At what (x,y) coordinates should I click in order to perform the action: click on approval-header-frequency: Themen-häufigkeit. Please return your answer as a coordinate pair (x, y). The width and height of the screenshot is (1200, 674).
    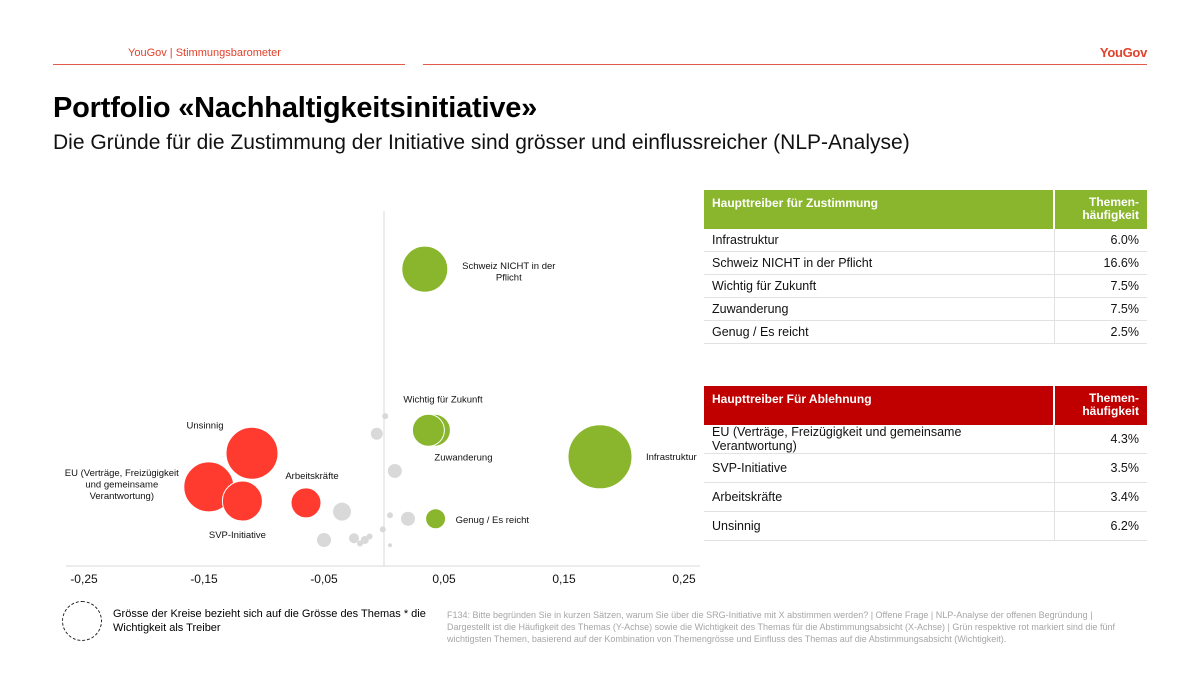
    Looking at the image, I should click on (1100, 209).